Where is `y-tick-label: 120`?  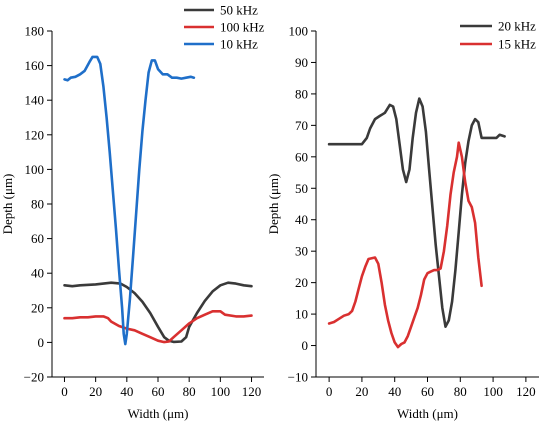 y-tick-label: 120 is located at coordinates (35, 134).